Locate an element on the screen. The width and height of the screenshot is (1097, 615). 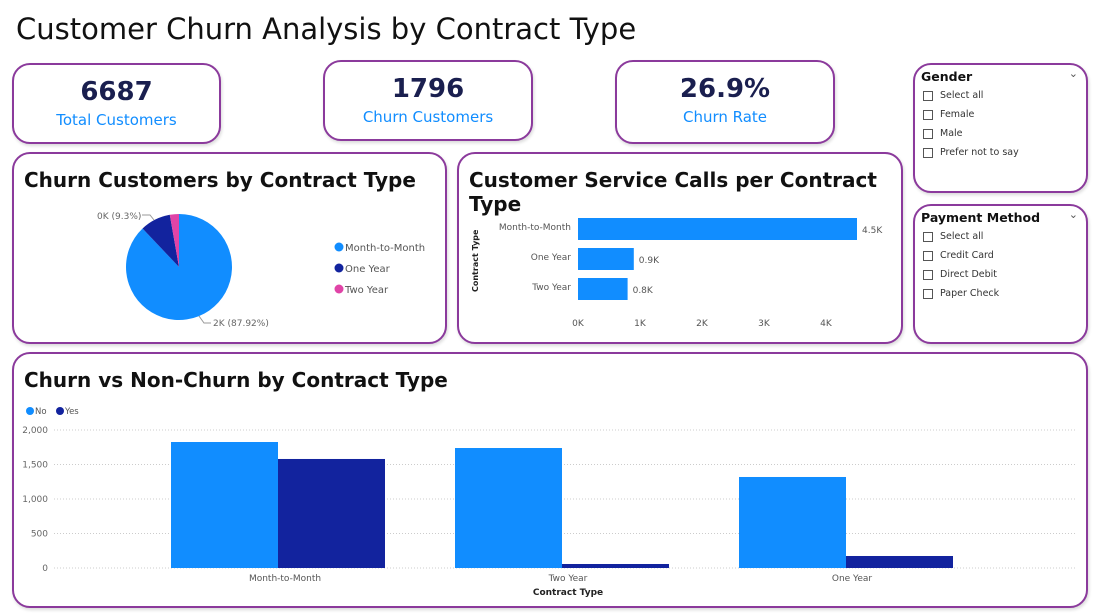
kpi-value: 1796 is located at coordinates (428, 89).